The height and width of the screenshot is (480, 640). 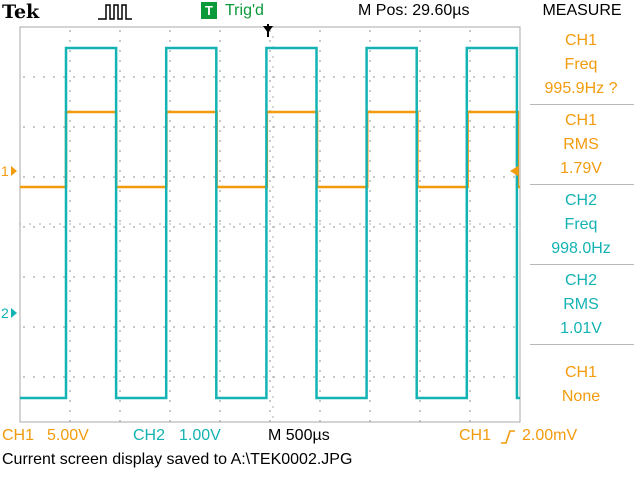 I want to click on measure-slot-5: CH1 None, so click(x=581, y=397).